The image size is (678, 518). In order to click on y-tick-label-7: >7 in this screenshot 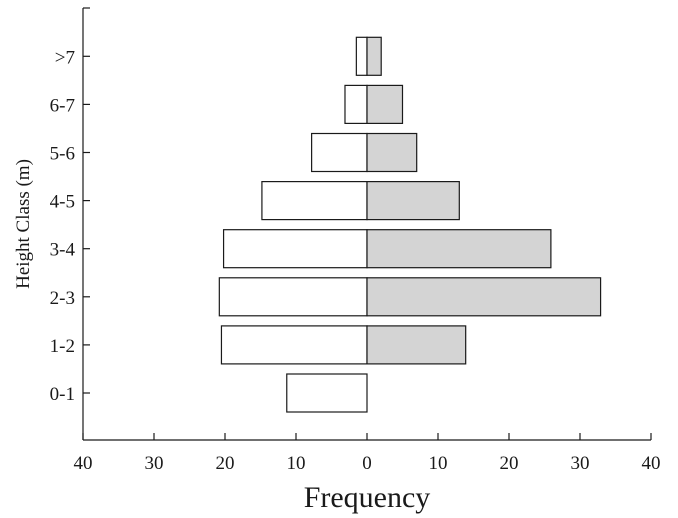, I will do `click(65, 57)`.